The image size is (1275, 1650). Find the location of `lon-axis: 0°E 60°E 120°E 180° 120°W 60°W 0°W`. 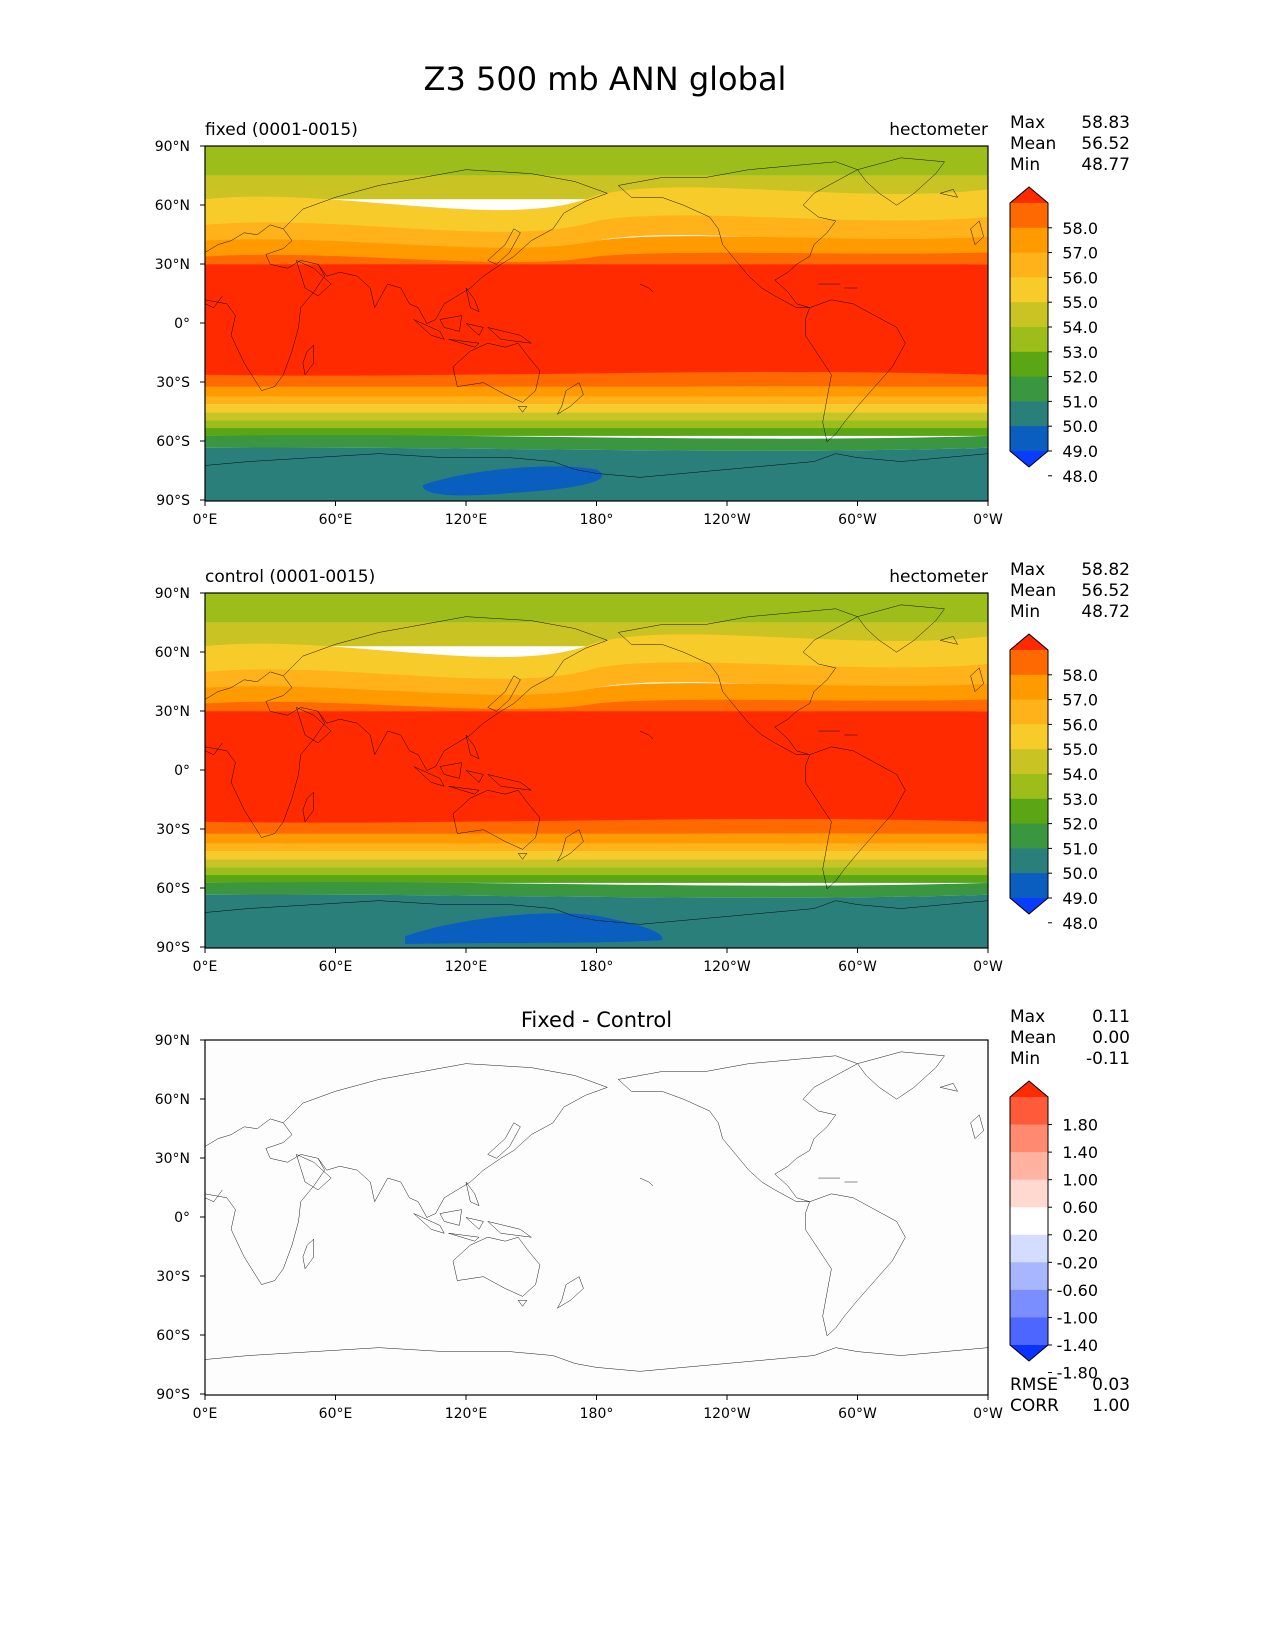

lon-axis: 0°E 60°E 120°E 180° 120°W 60°W 0°W is located at coordinates (598, 961).